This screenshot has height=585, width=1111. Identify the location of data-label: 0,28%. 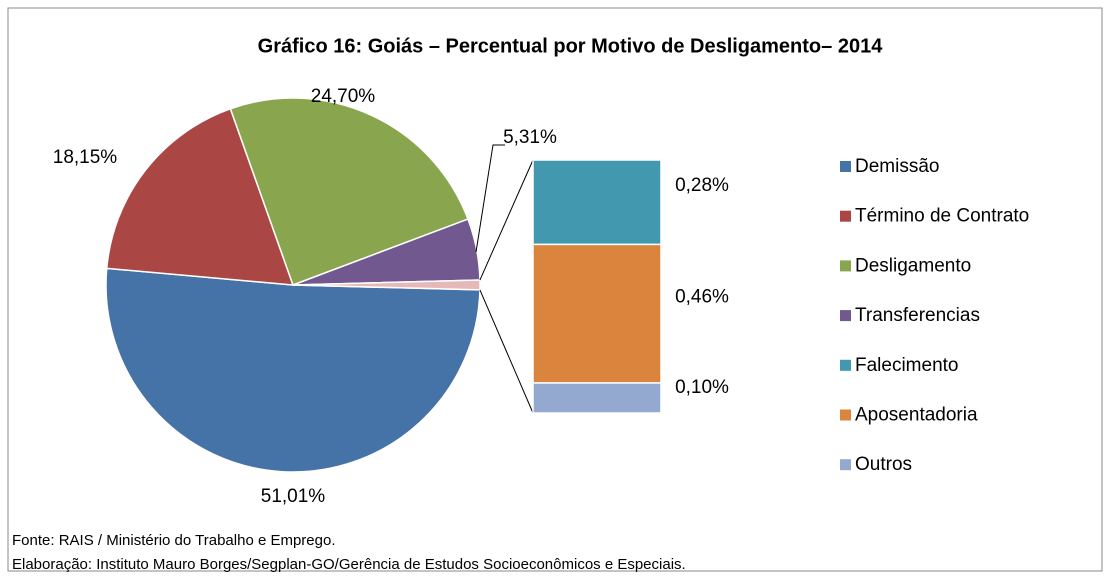
(702, 185).